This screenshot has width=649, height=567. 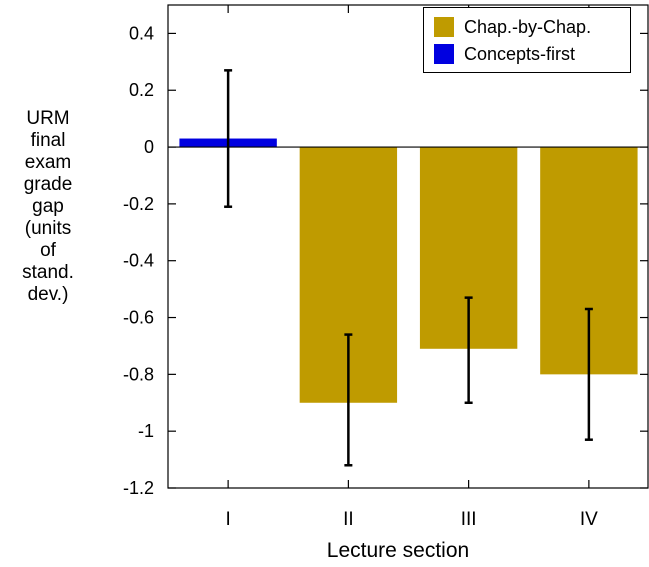 I want to click on y-axis-title-line: gap, so click(x=48, y=206).